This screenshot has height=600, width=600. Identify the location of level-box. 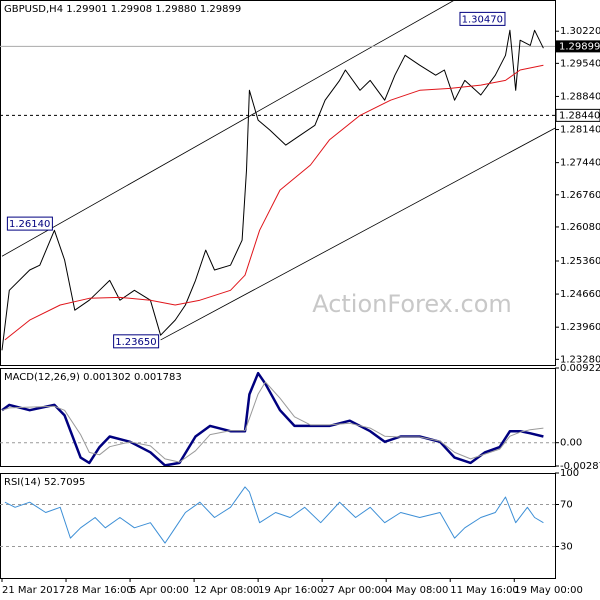
(577, 115).